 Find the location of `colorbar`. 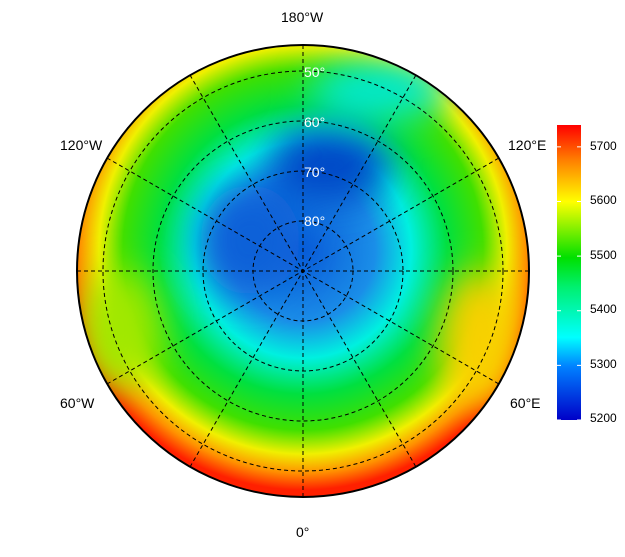

colorbar is located at coordinates (569, 272).